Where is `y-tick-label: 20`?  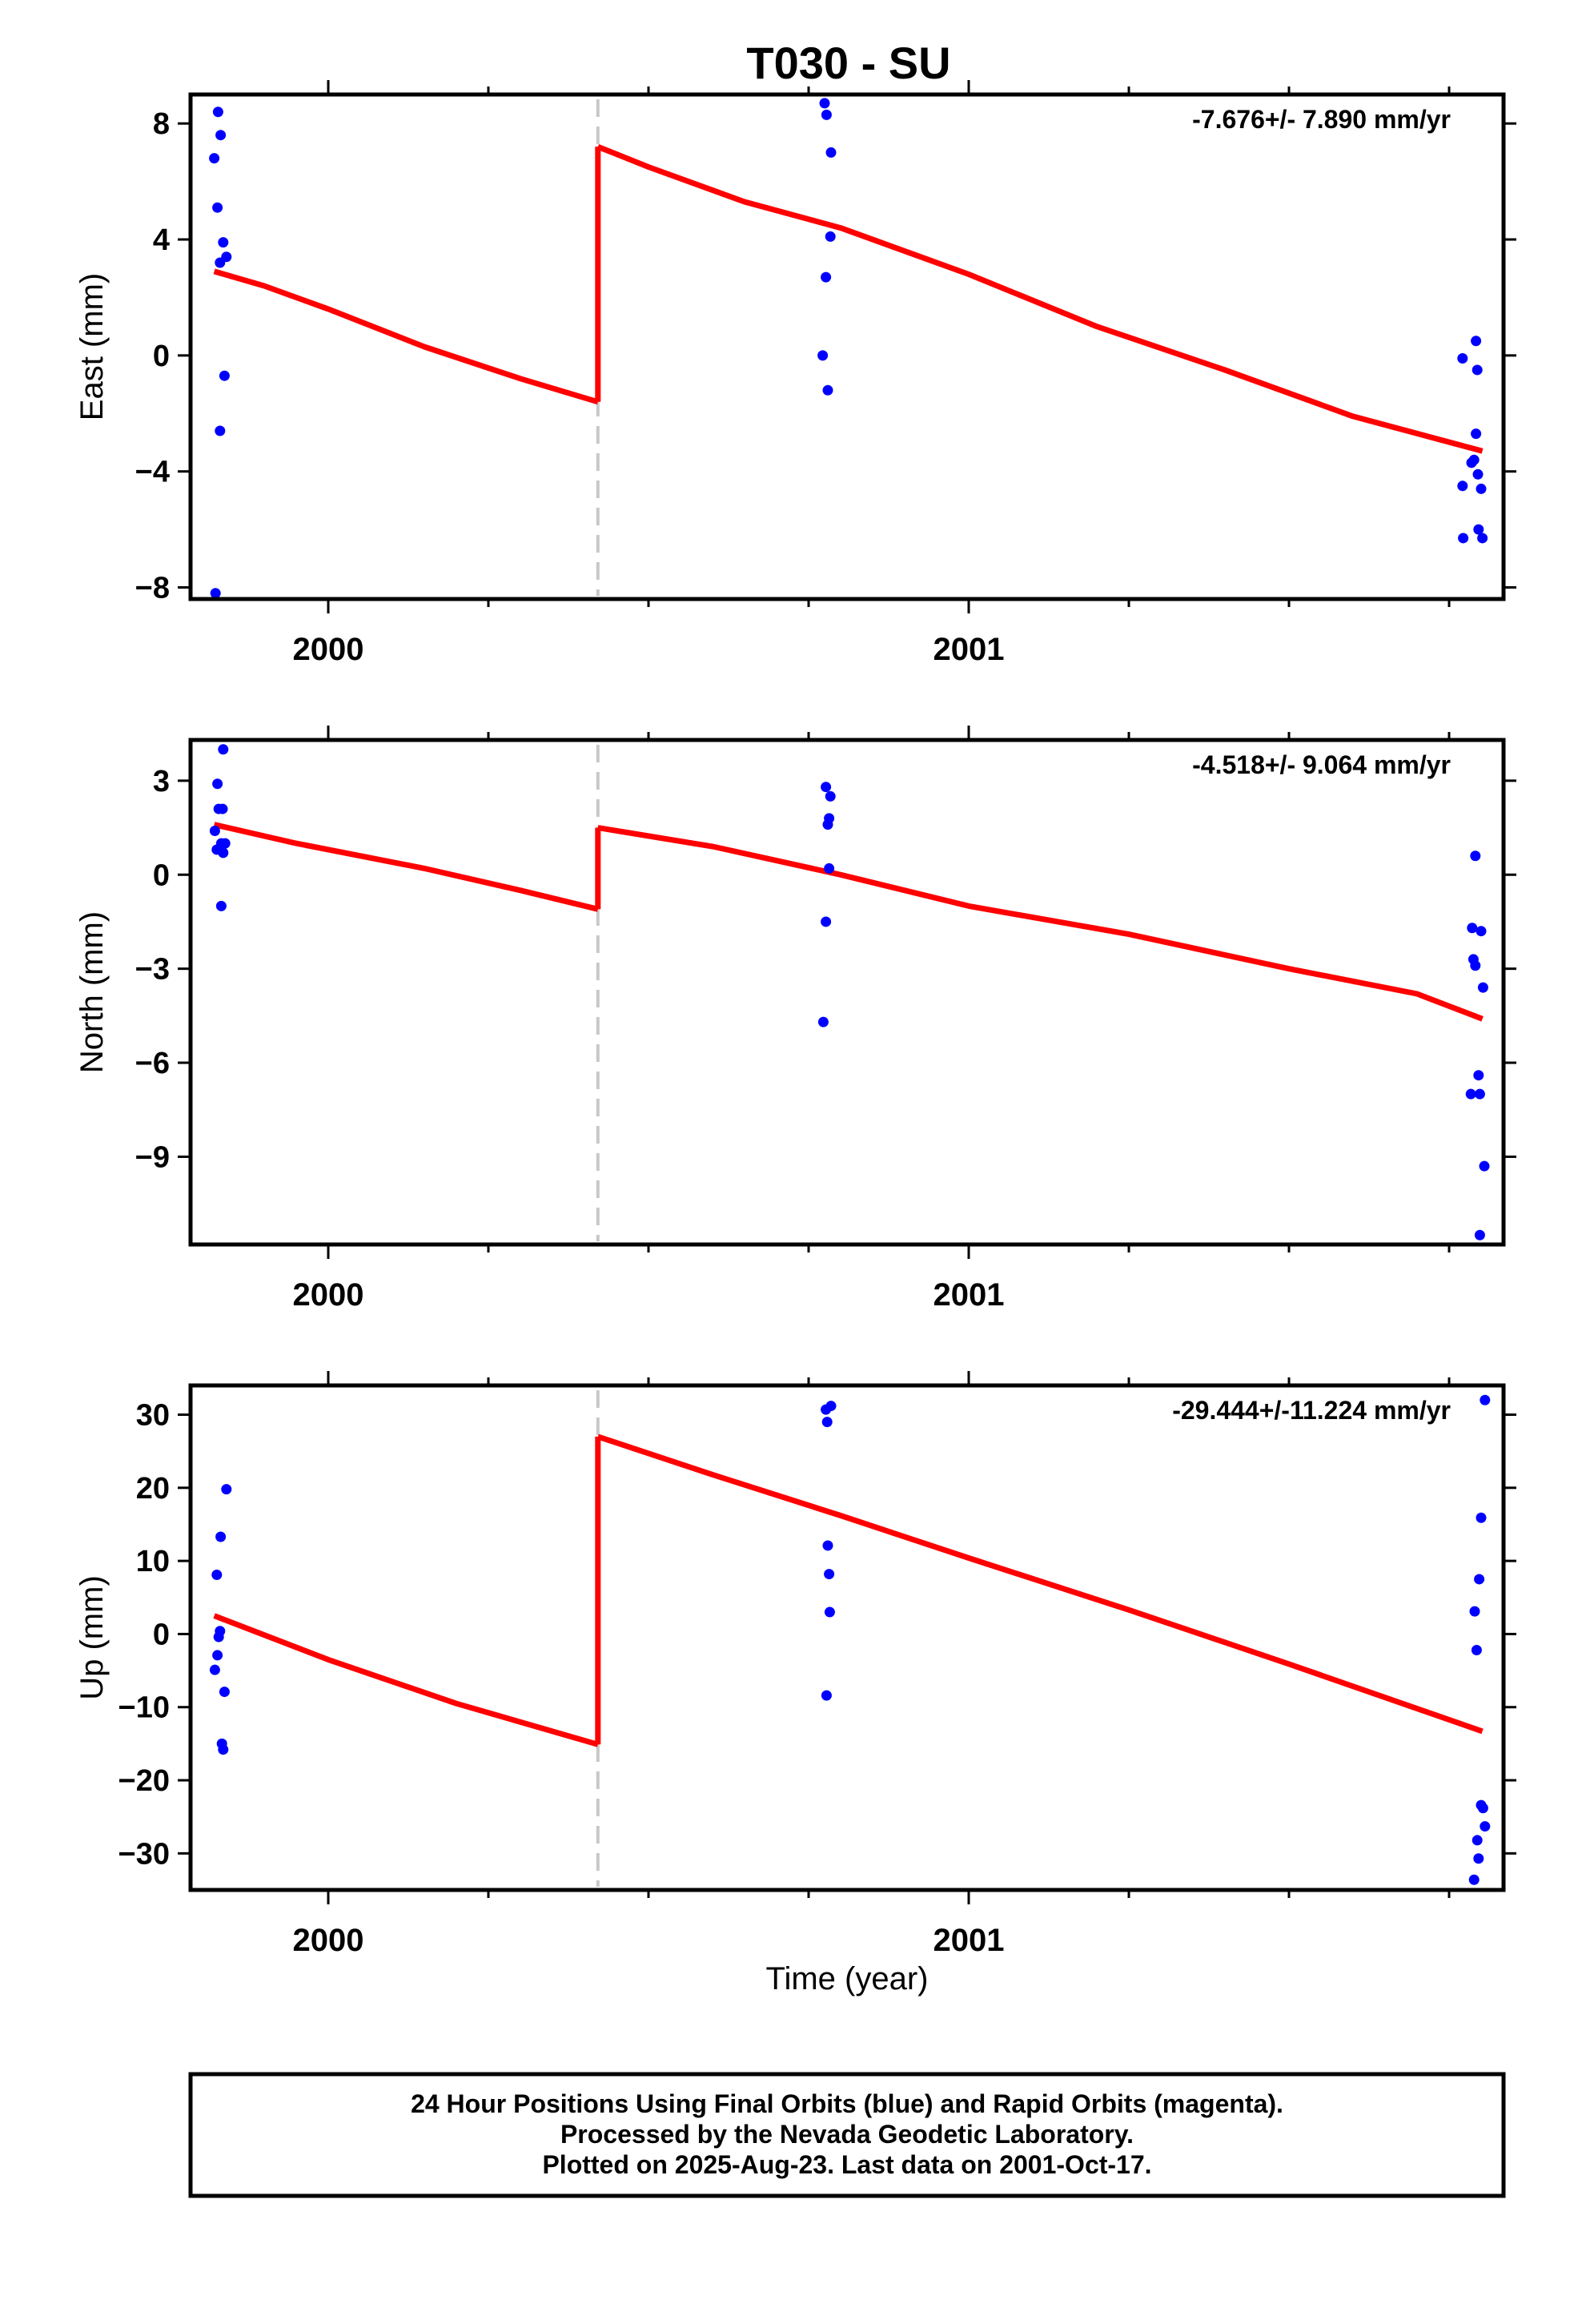 y-tick-label: 20 is located at coordinates (153, 1489).